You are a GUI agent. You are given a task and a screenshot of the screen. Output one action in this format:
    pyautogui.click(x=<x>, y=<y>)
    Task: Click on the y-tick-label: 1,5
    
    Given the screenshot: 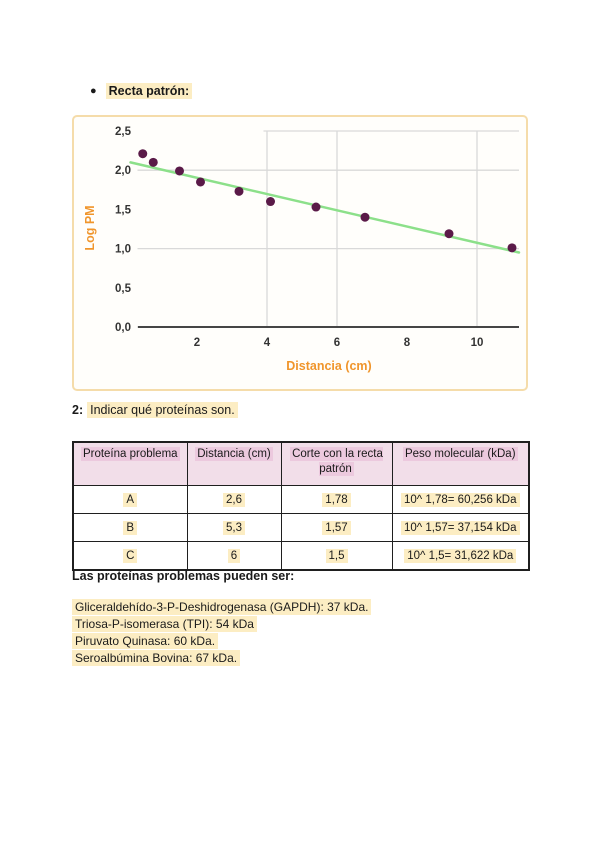 What is the action you would take?
    pyautogui.click(x=123, y=210)
    